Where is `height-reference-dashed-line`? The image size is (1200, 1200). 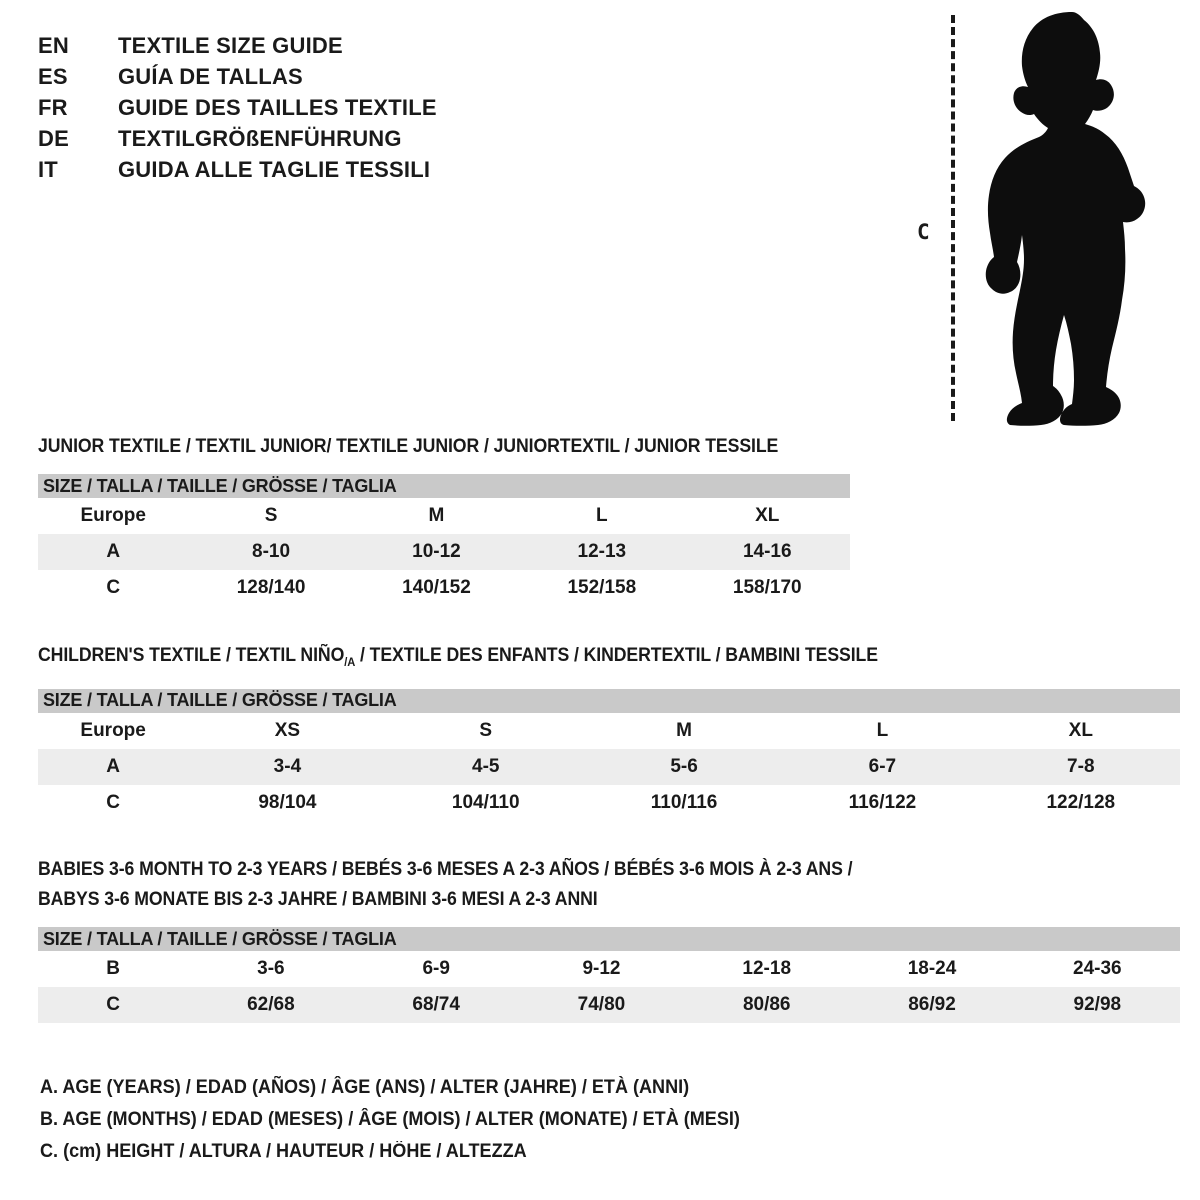 height-reference-dashed-line is located at coordinates (953, 218).